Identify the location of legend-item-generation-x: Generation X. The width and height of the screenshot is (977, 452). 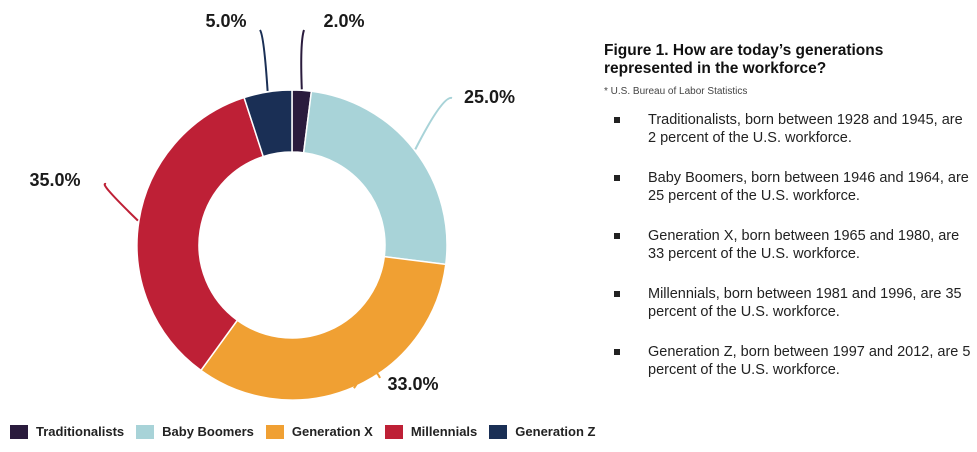
(319, 431).